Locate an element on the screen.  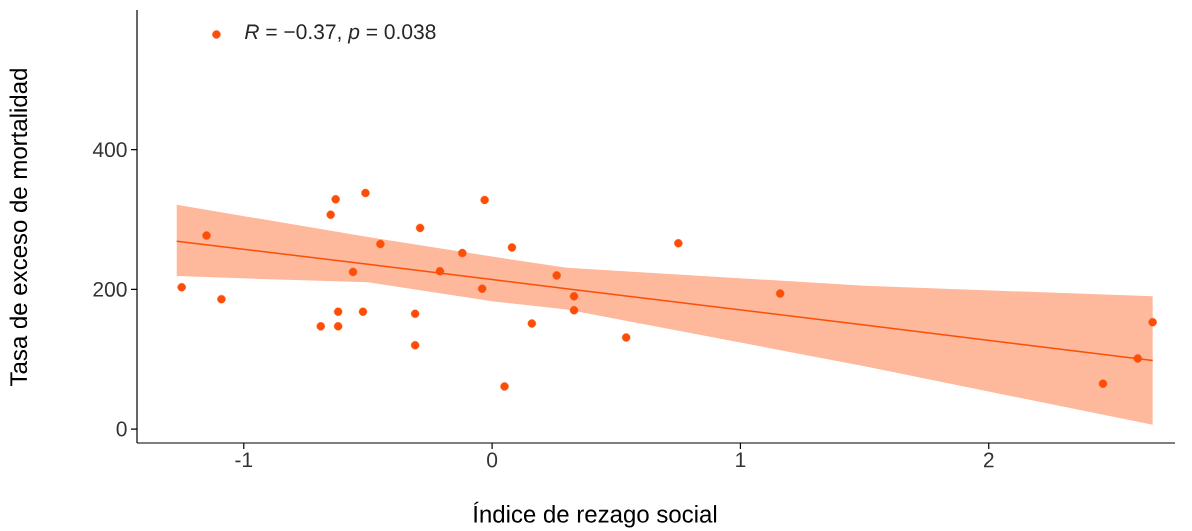
y-axis-title: Tasa de exceso de mortalidad is located at coordinates (18, 227).